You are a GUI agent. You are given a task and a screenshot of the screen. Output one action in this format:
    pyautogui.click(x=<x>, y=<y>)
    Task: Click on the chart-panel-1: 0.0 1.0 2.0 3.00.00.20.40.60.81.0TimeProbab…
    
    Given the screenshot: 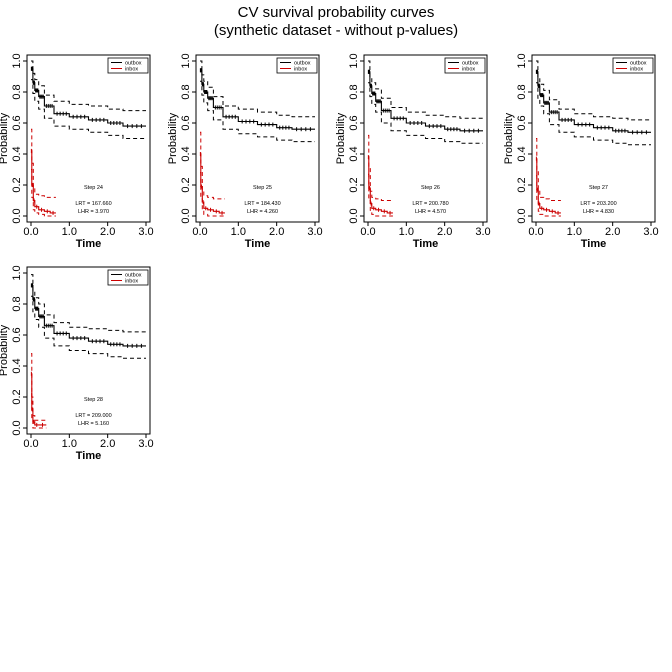 What is the action you would take?
    pyautogui.click(x=77, y=151)
    